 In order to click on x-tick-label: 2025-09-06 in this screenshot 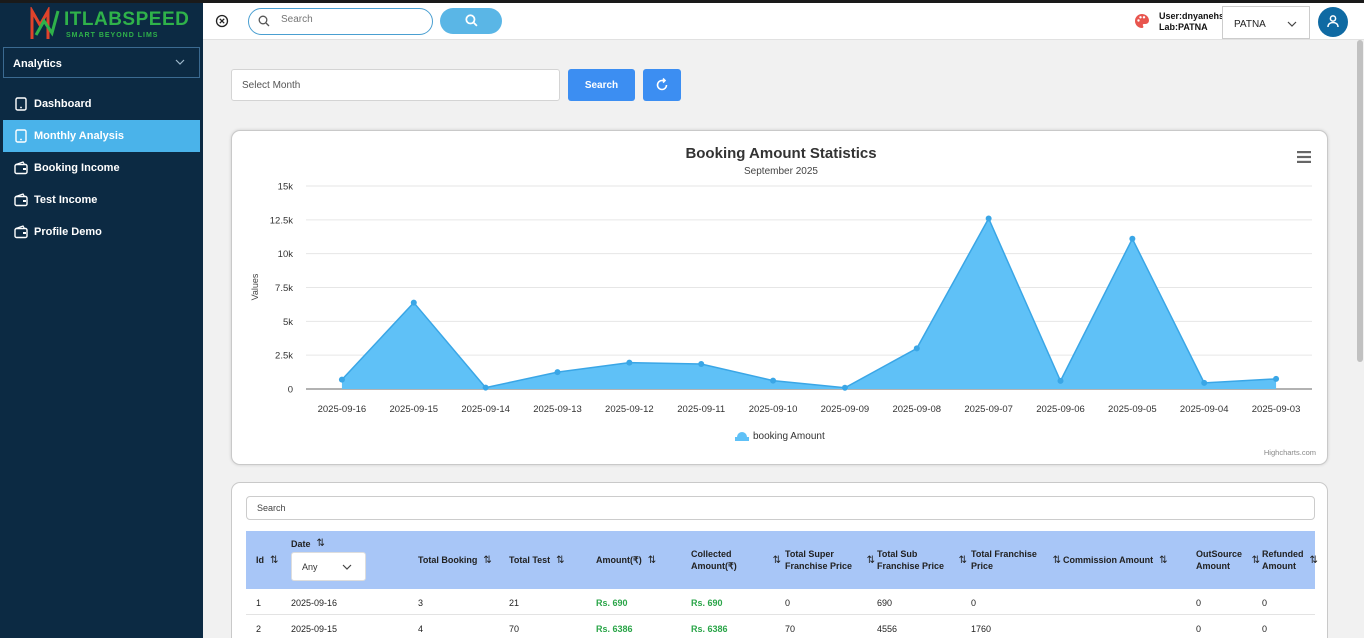, I will do `click(1060, 409)`.